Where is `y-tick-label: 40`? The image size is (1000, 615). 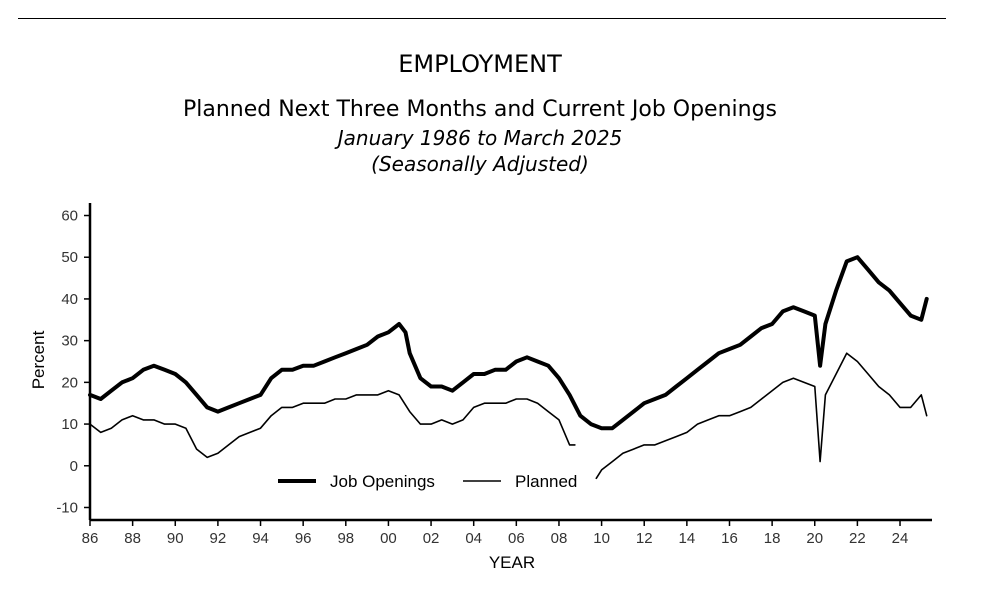
y-tick-label: 40 is located at coordinates (69, 299).